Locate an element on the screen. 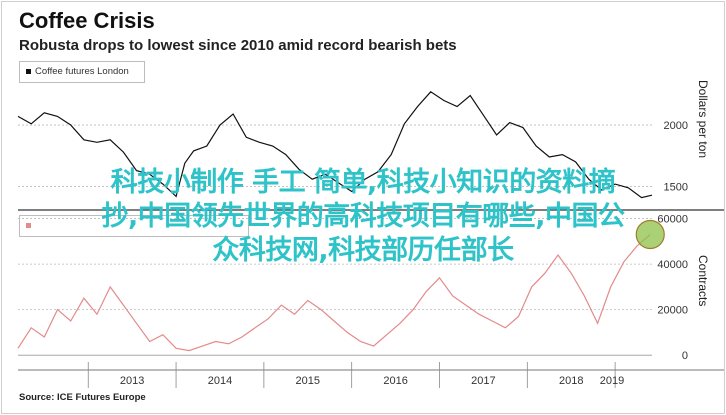 This screenshot has width=726, height=415. overlay-text-line-3: 众科技网,科技部历任部长 is located at coordinates (363, 250).